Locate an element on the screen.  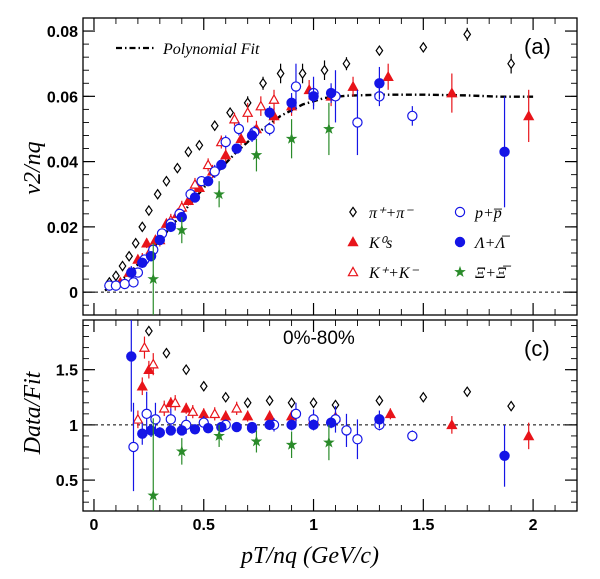
legend-proton-swatch is located at coordinates (460, 212).